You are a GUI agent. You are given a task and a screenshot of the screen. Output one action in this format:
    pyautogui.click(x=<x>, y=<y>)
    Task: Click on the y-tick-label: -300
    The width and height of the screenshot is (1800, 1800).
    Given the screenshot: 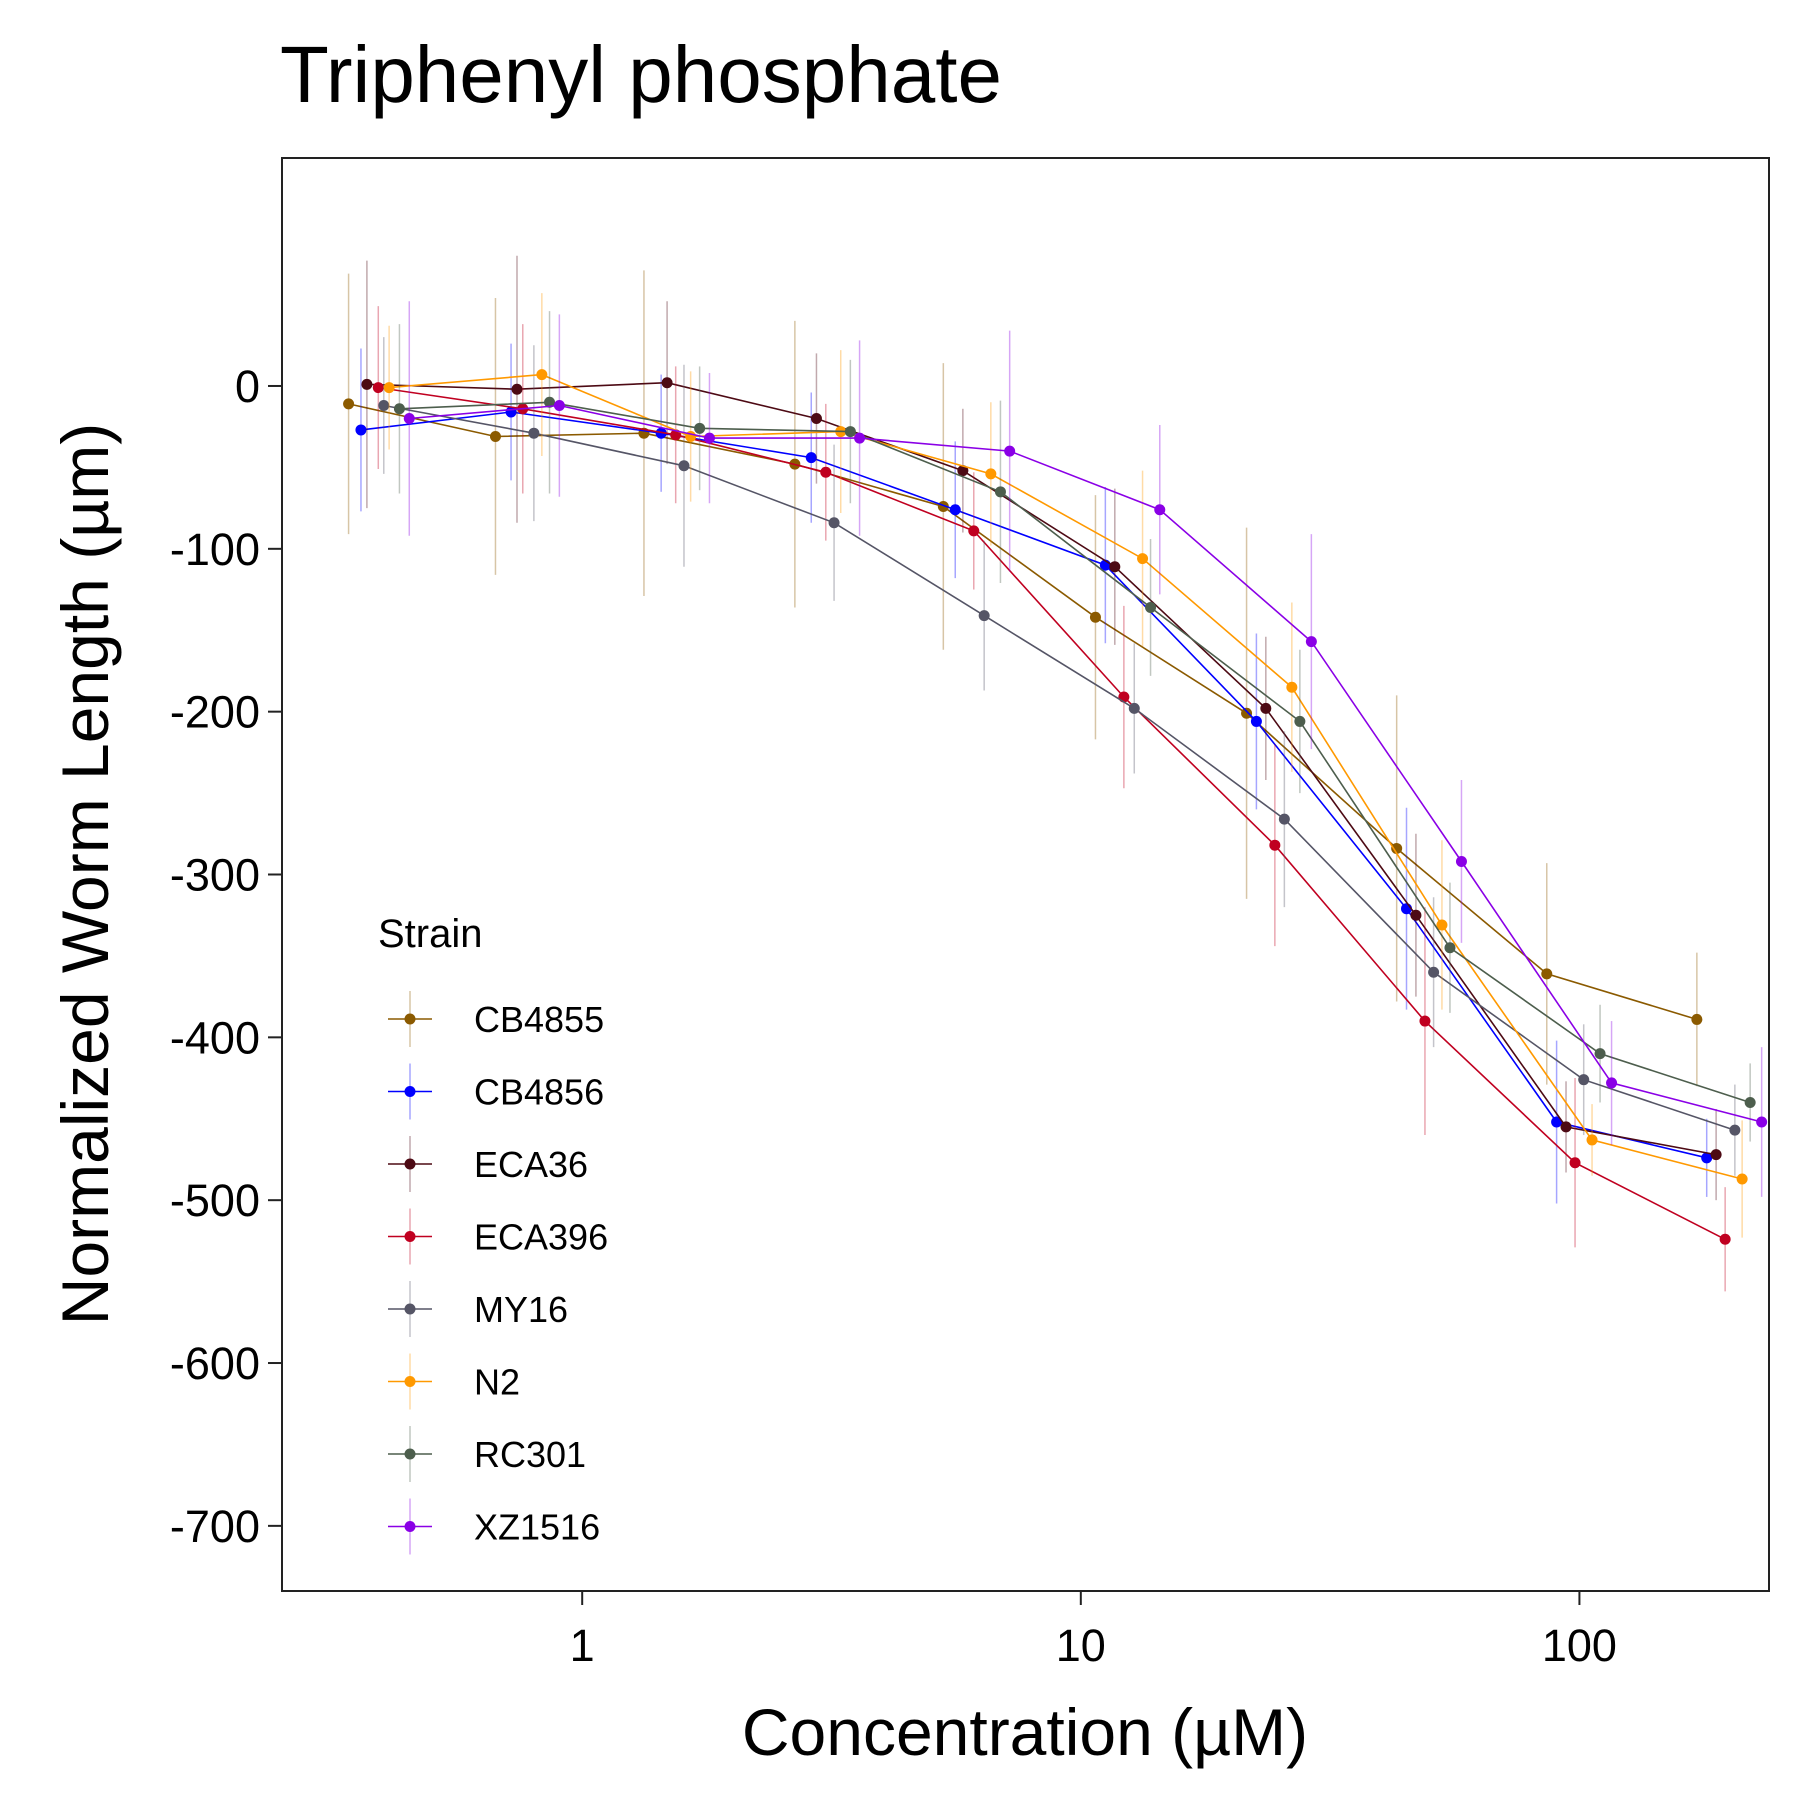 What is the action you would take?
    pyautogui.click(x=215, y=875)
    